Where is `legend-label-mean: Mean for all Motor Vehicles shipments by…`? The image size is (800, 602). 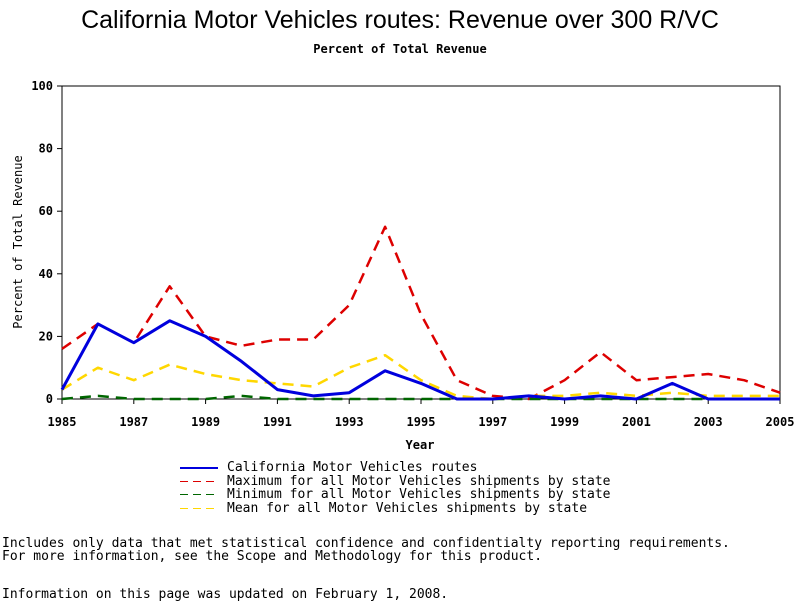 legend-label-mean: Mean for all Motor Vehicles shipments by… is located at coordinates (407, 508).